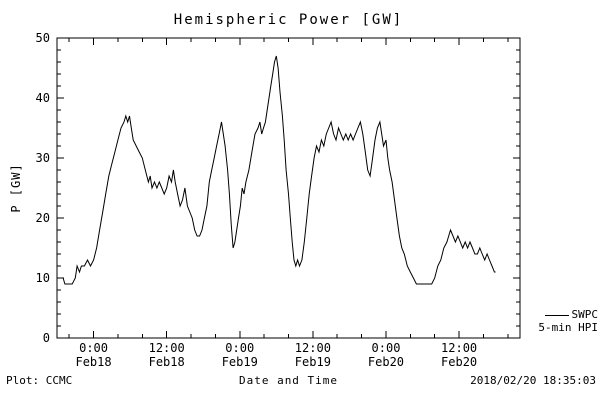 The height and width of the screenshot is (400, 600). I want to click on plot-timestamp: 2018/02/20 18:35:03, so click(533, 380).